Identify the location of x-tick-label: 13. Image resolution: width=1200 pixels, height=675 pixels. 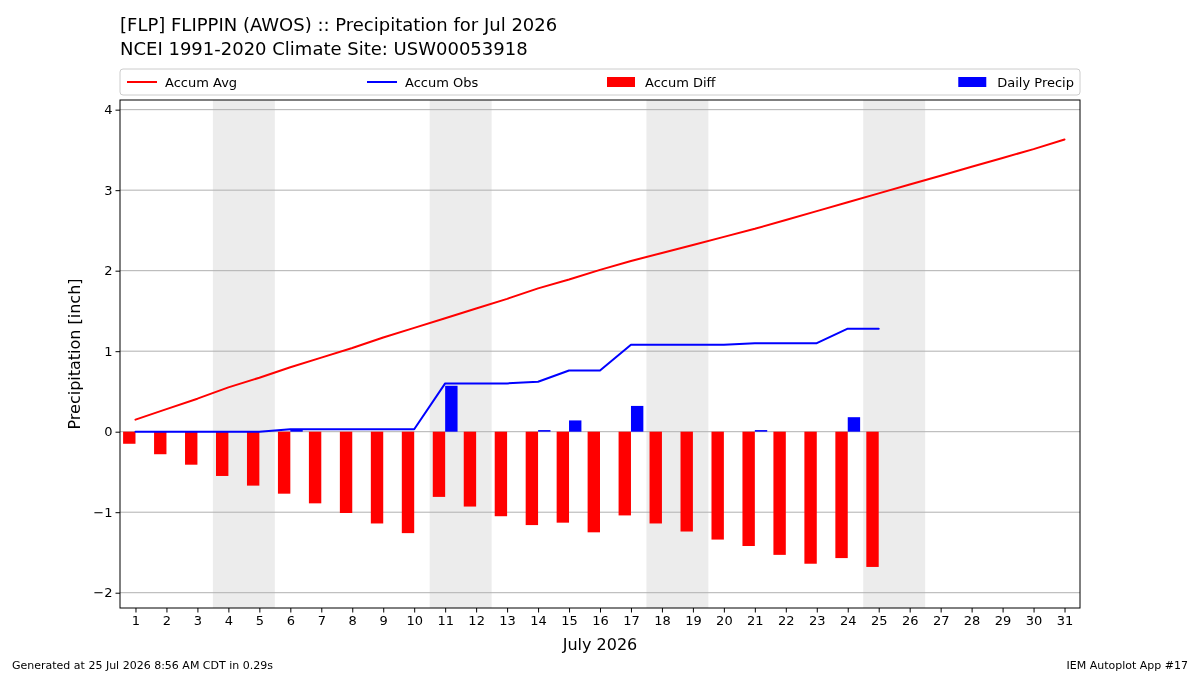
(507, 620).